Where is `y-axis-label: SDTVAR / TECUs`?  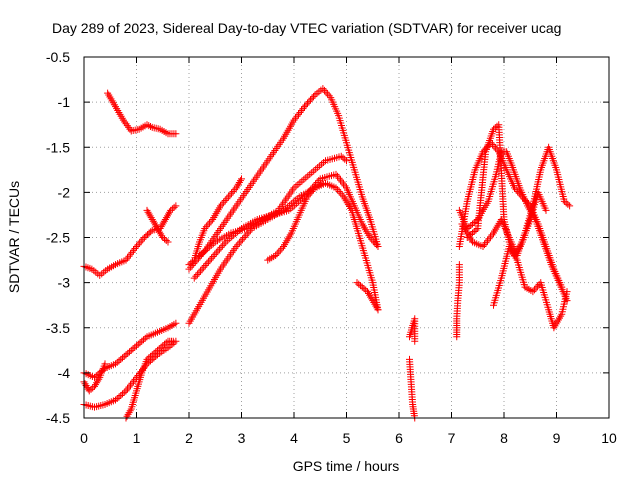
y-axis-label: SDTVAR / TECUs is located at coordinates (14, 237).